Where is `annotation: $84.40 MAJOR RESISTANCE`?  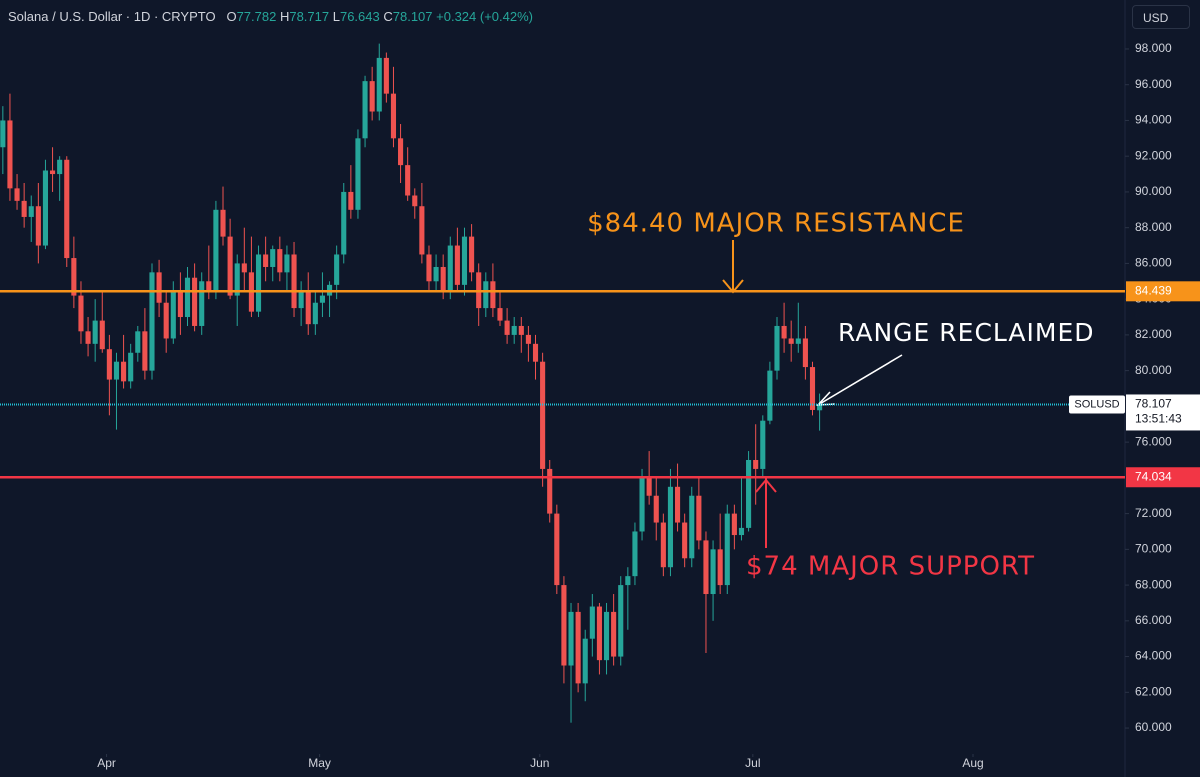 annotation: $84.40 MAJOR RESISTANCE is located at coordinates (776, 224).